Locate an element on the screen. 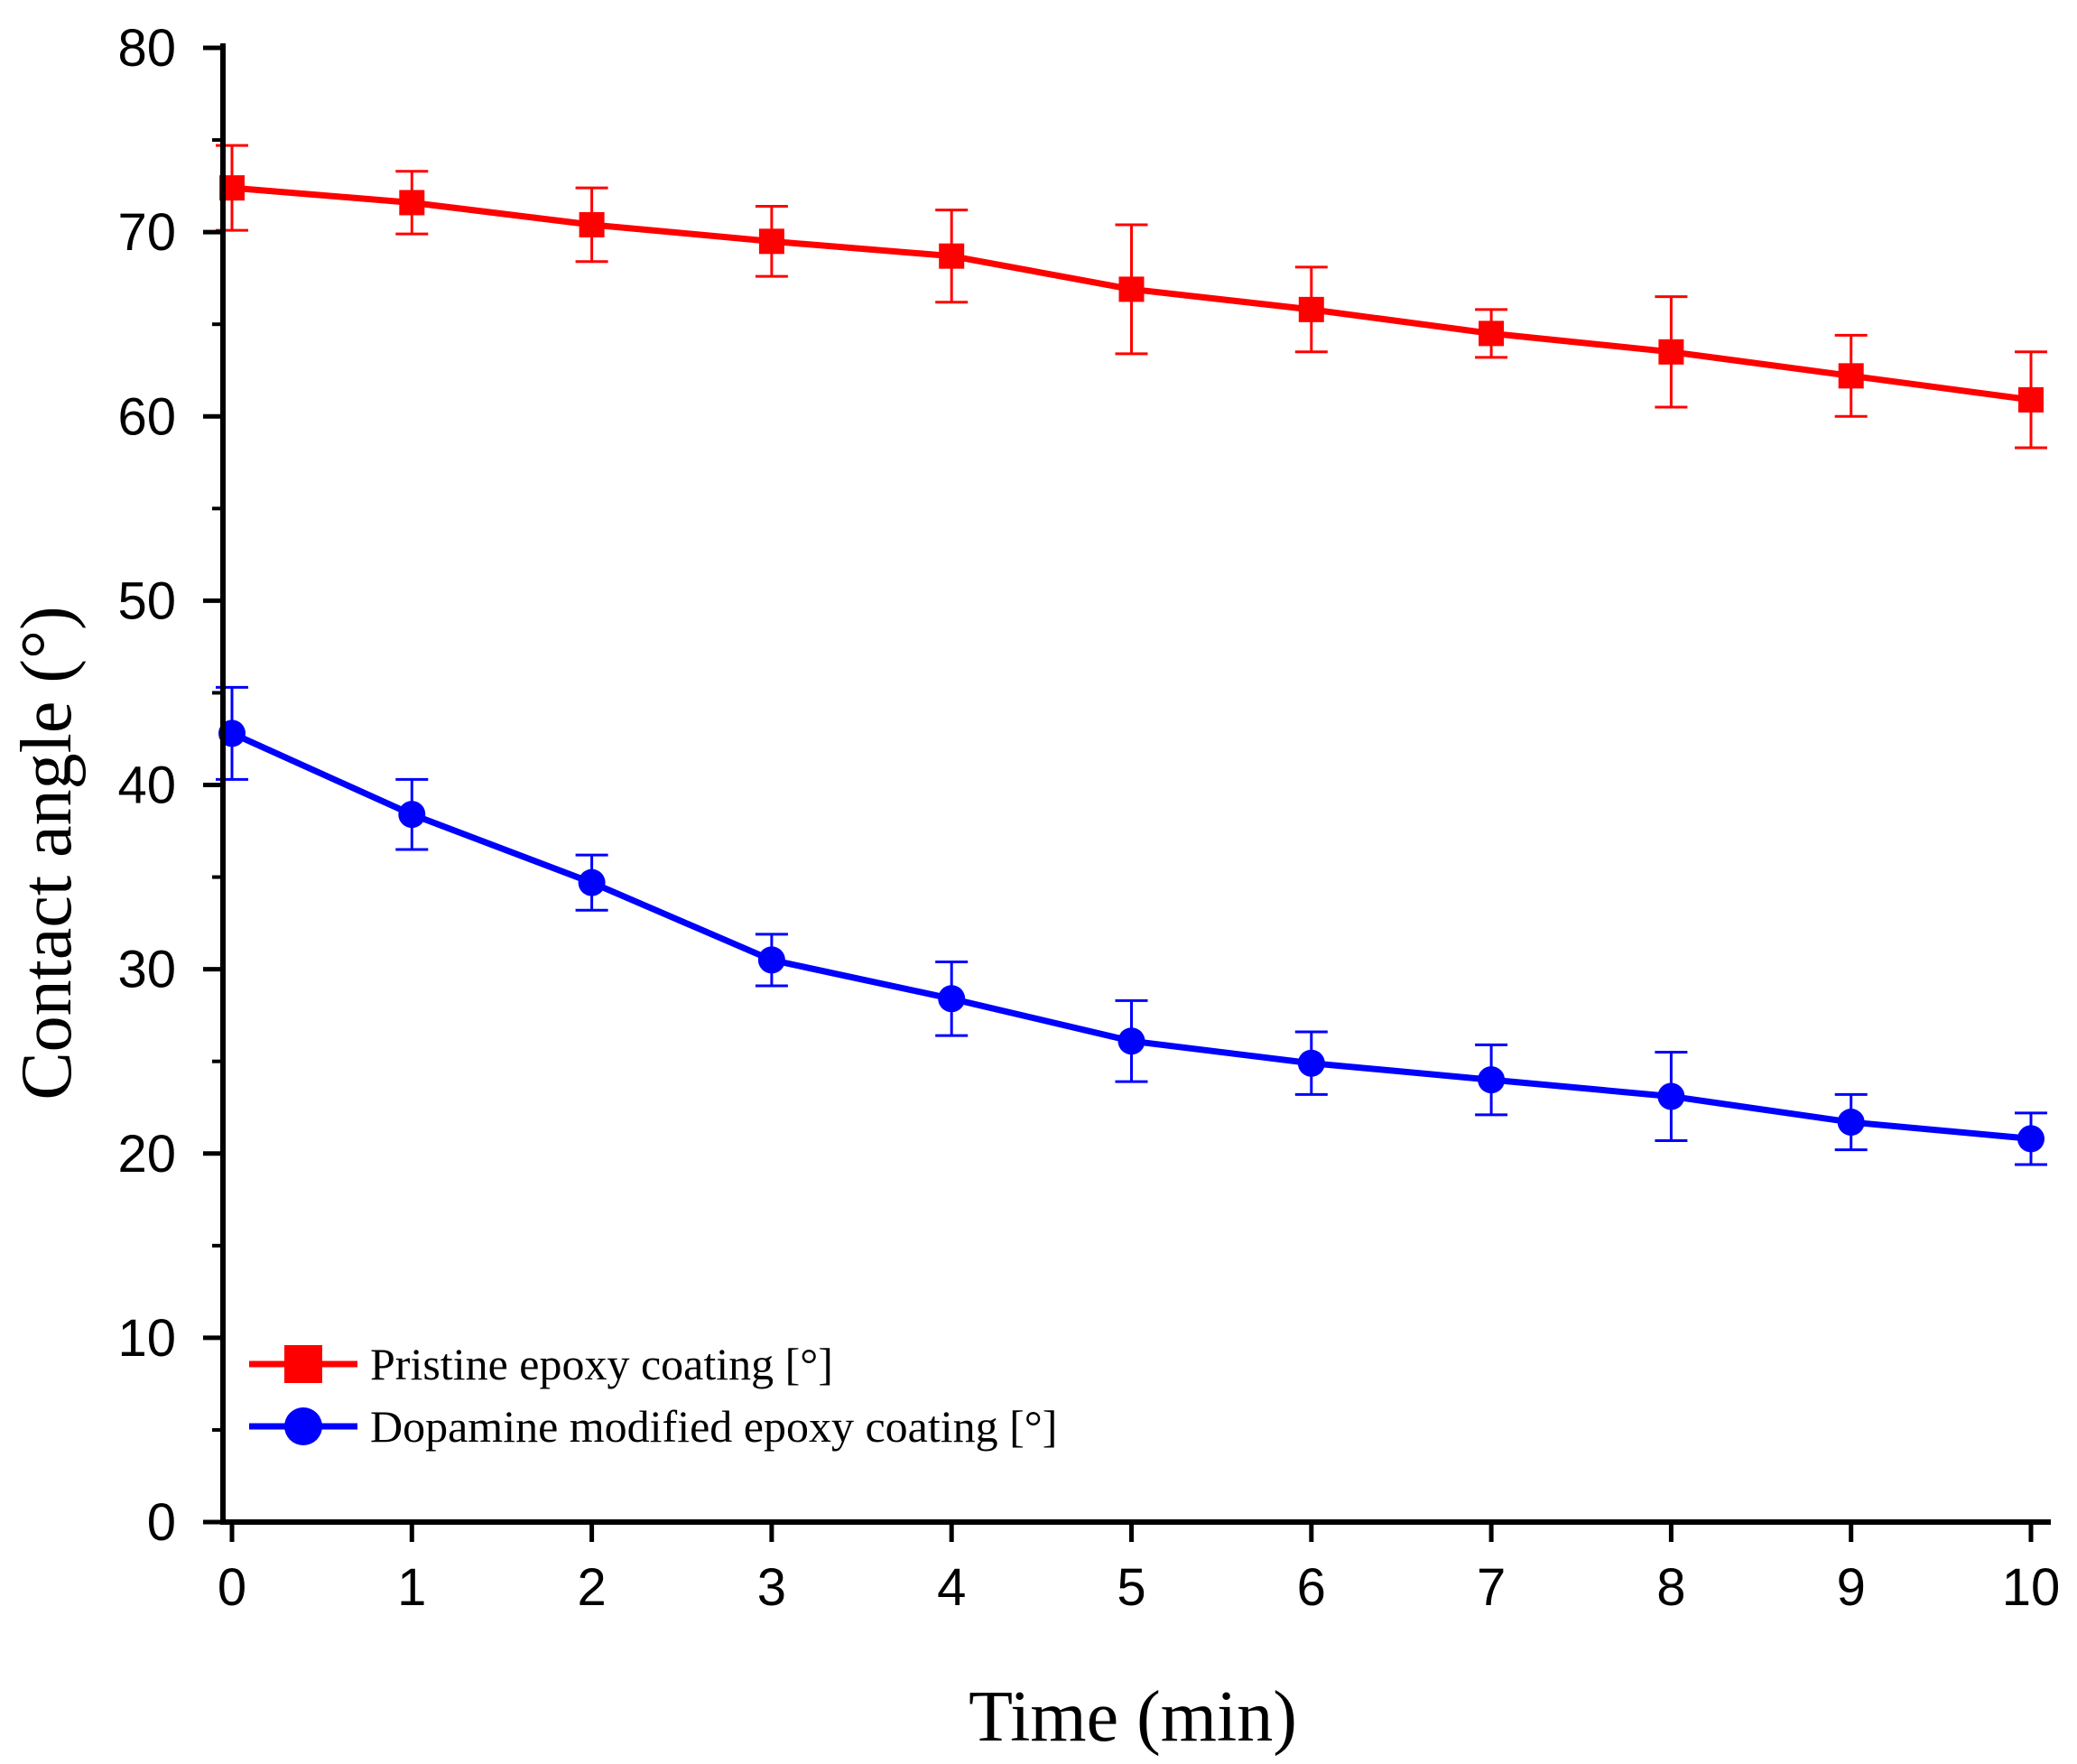 This screenshot has height=1764, width=2077. x-tick-label: 8 is located at coordinates (1671, 1587).